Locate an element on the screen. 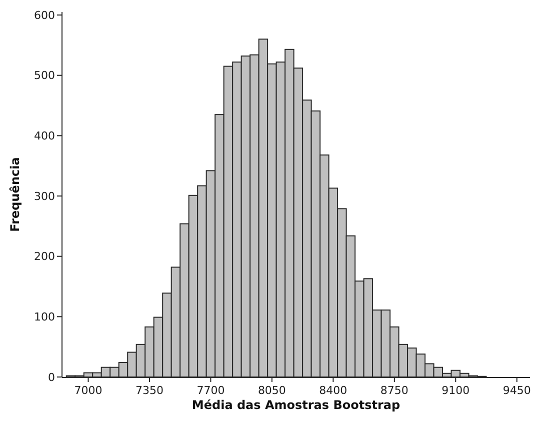 This screenshot has height=421, width=536. y-tick-label: 200 is located at coordinates (44, 257).